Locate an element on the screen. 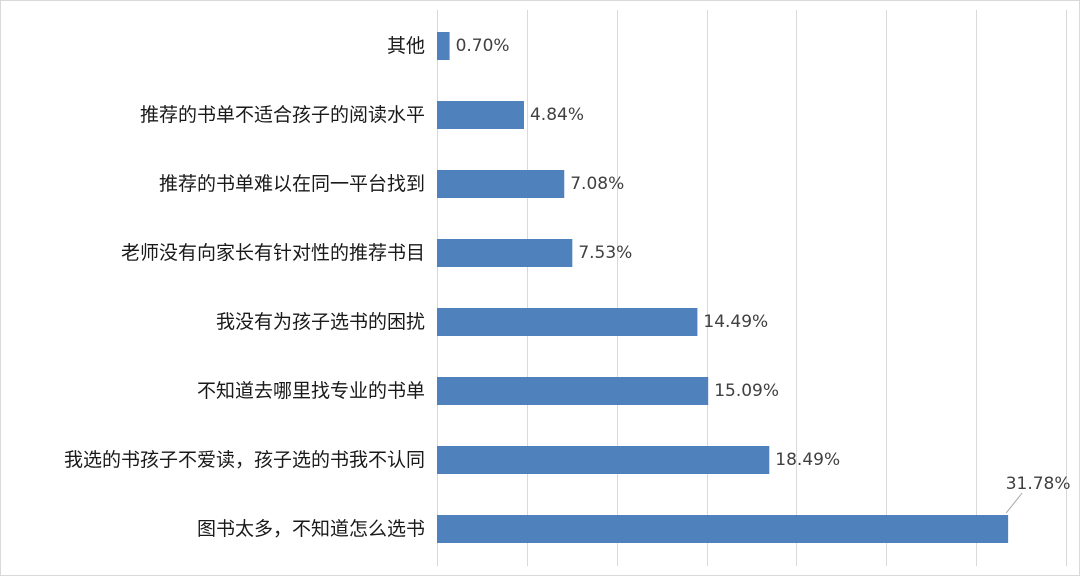 This screenshot has width=1080, height=576. data-label: 7.53% is located at coordinates (605, 253).